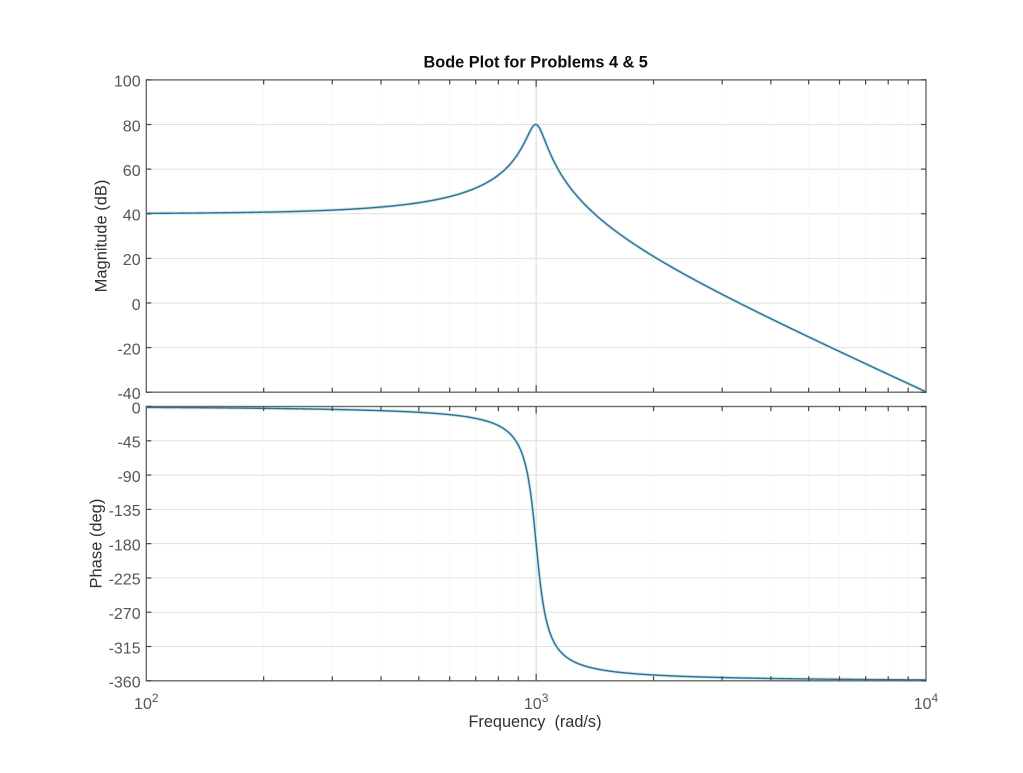 This screenshot has height=773, width=1023. What do you see at coordinates (125, 683) in the screenshot?
I see `svg-text: -360` at bounding box center [125, 683].